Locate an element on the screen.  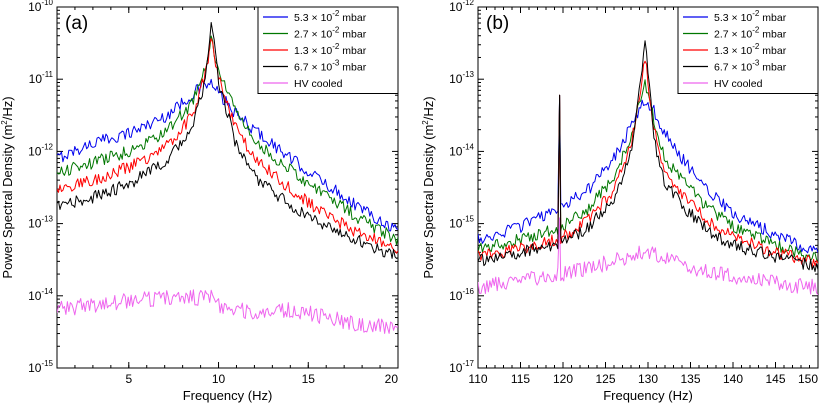
x-tick-label: 140 is located at coordinates (733, 379).